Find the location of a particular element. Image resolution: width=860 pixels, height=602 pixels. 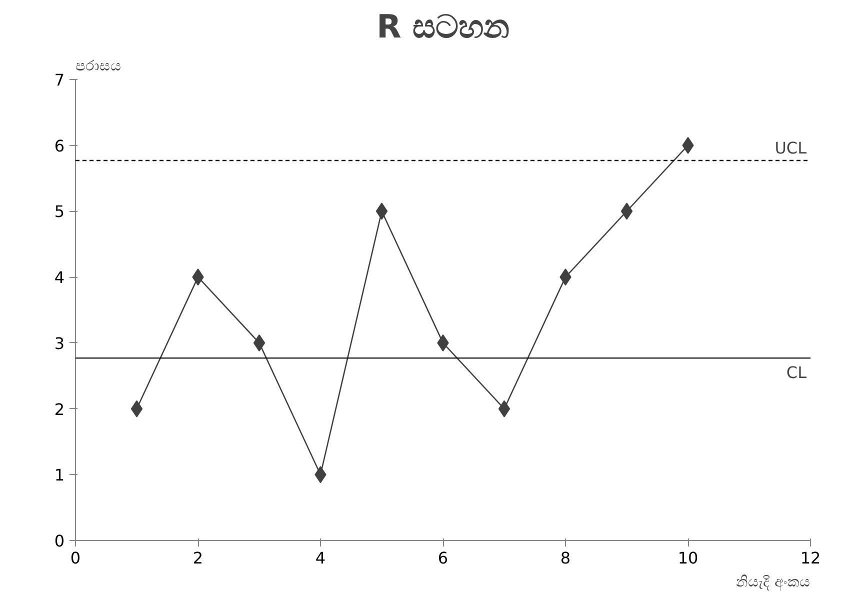

y-tick-label: 2 is located at coordinates (59, 409).